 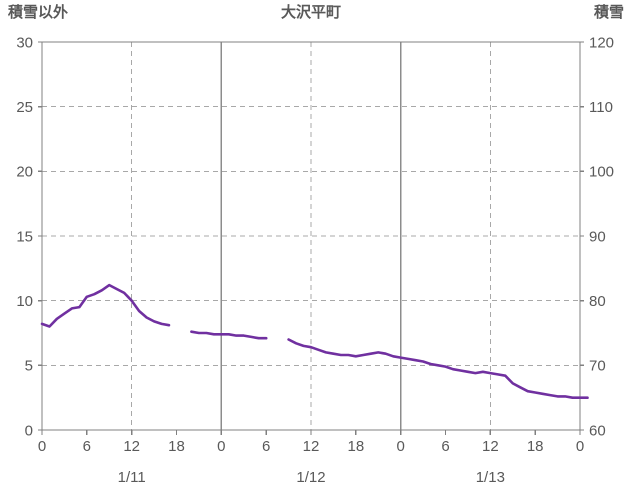 I want to click on right-axis-tick-label: 80, so click(x=597, y=301).